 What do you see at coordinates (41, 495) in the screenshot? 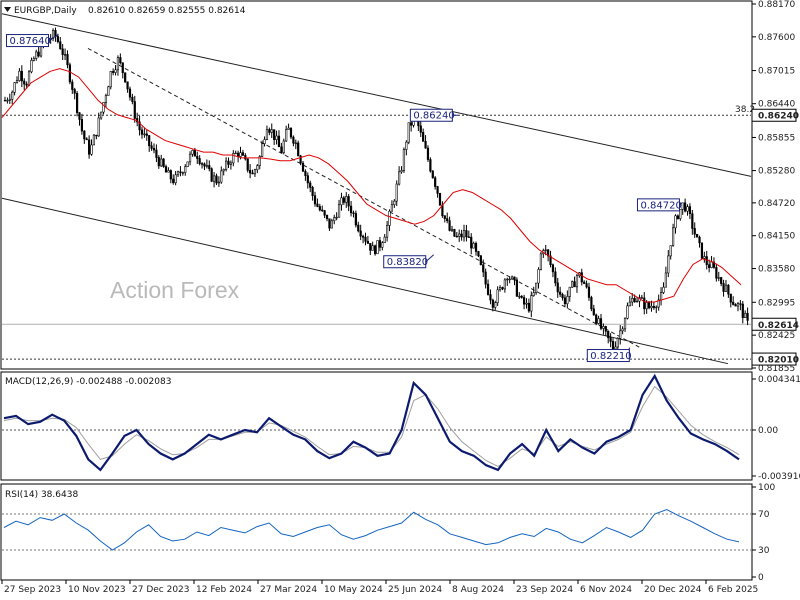
I see `rsi-title: RSI(14) 38.6438` at bounding box center [41, 495].